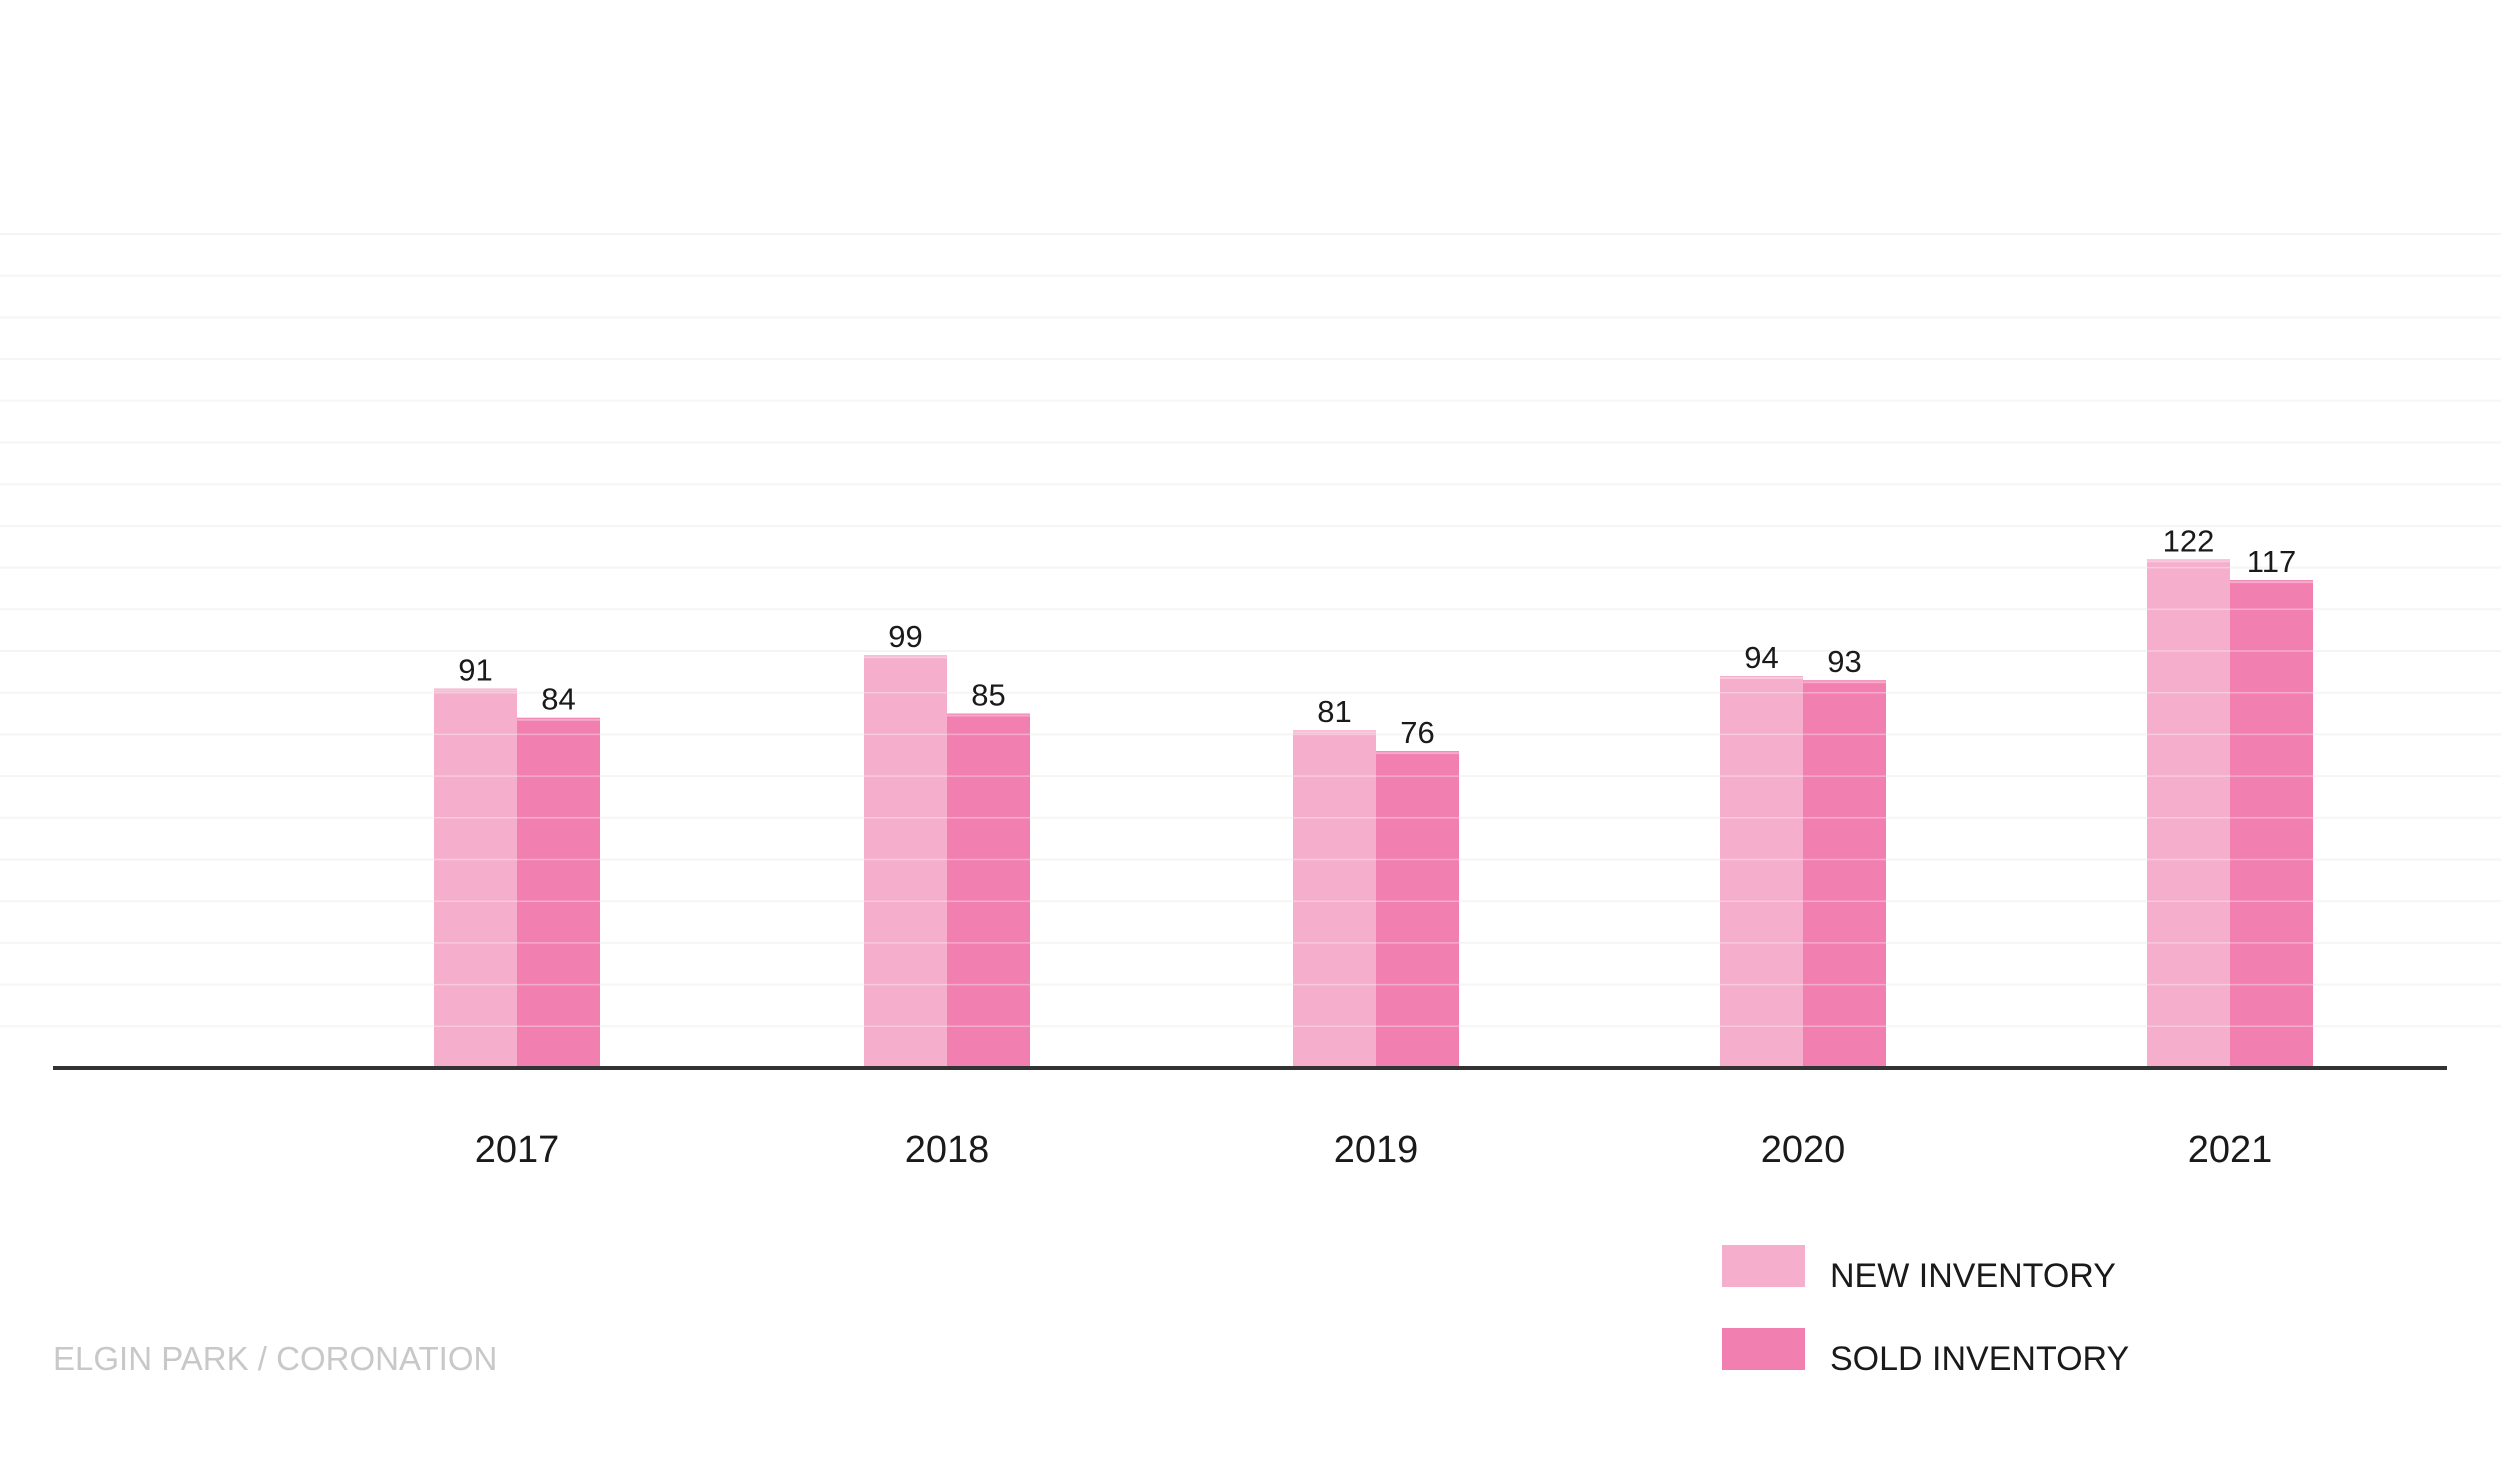 The width and height of the screenshot is (2501, 1459). What do you see at coordinates (1763, 1266) in the screenshot?
I see `legend-swatch-new-inventory` at bounding box center [1763, 1266].